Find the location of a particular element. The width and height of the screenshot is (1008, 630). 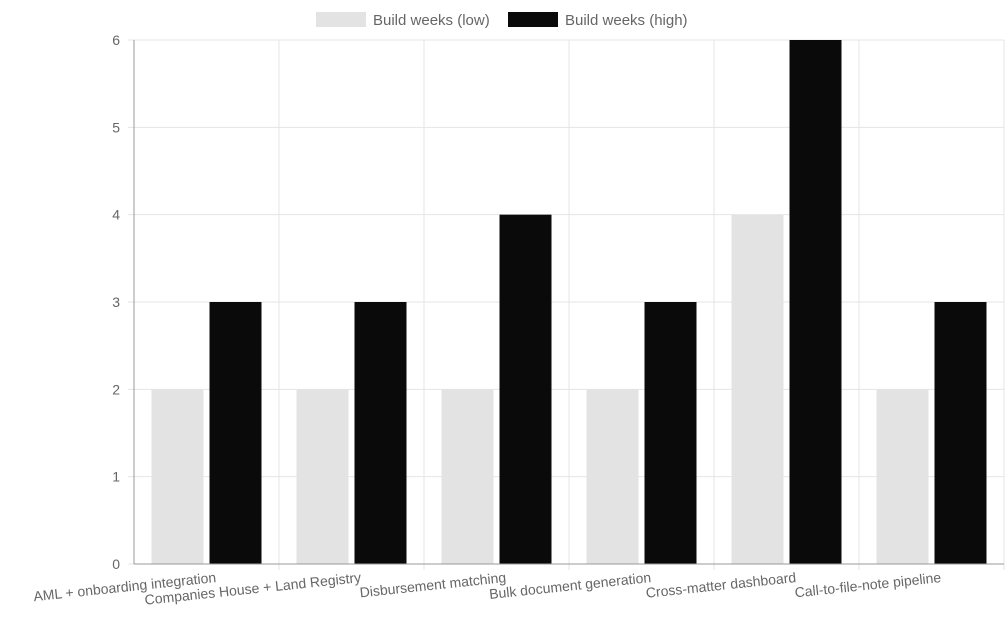

y-tick-label: 3 is located at coordinates (116, 302).